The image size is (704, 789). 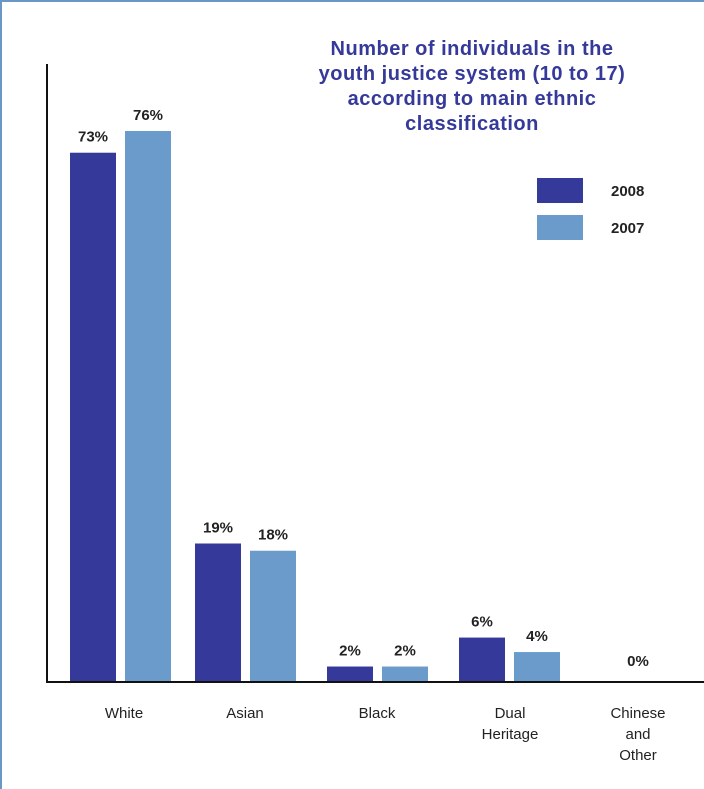 What do you see at coordinates (510, 734) in the screenshot?
I see `x-tick-label: Heritage` at bounding box center [510, 734].